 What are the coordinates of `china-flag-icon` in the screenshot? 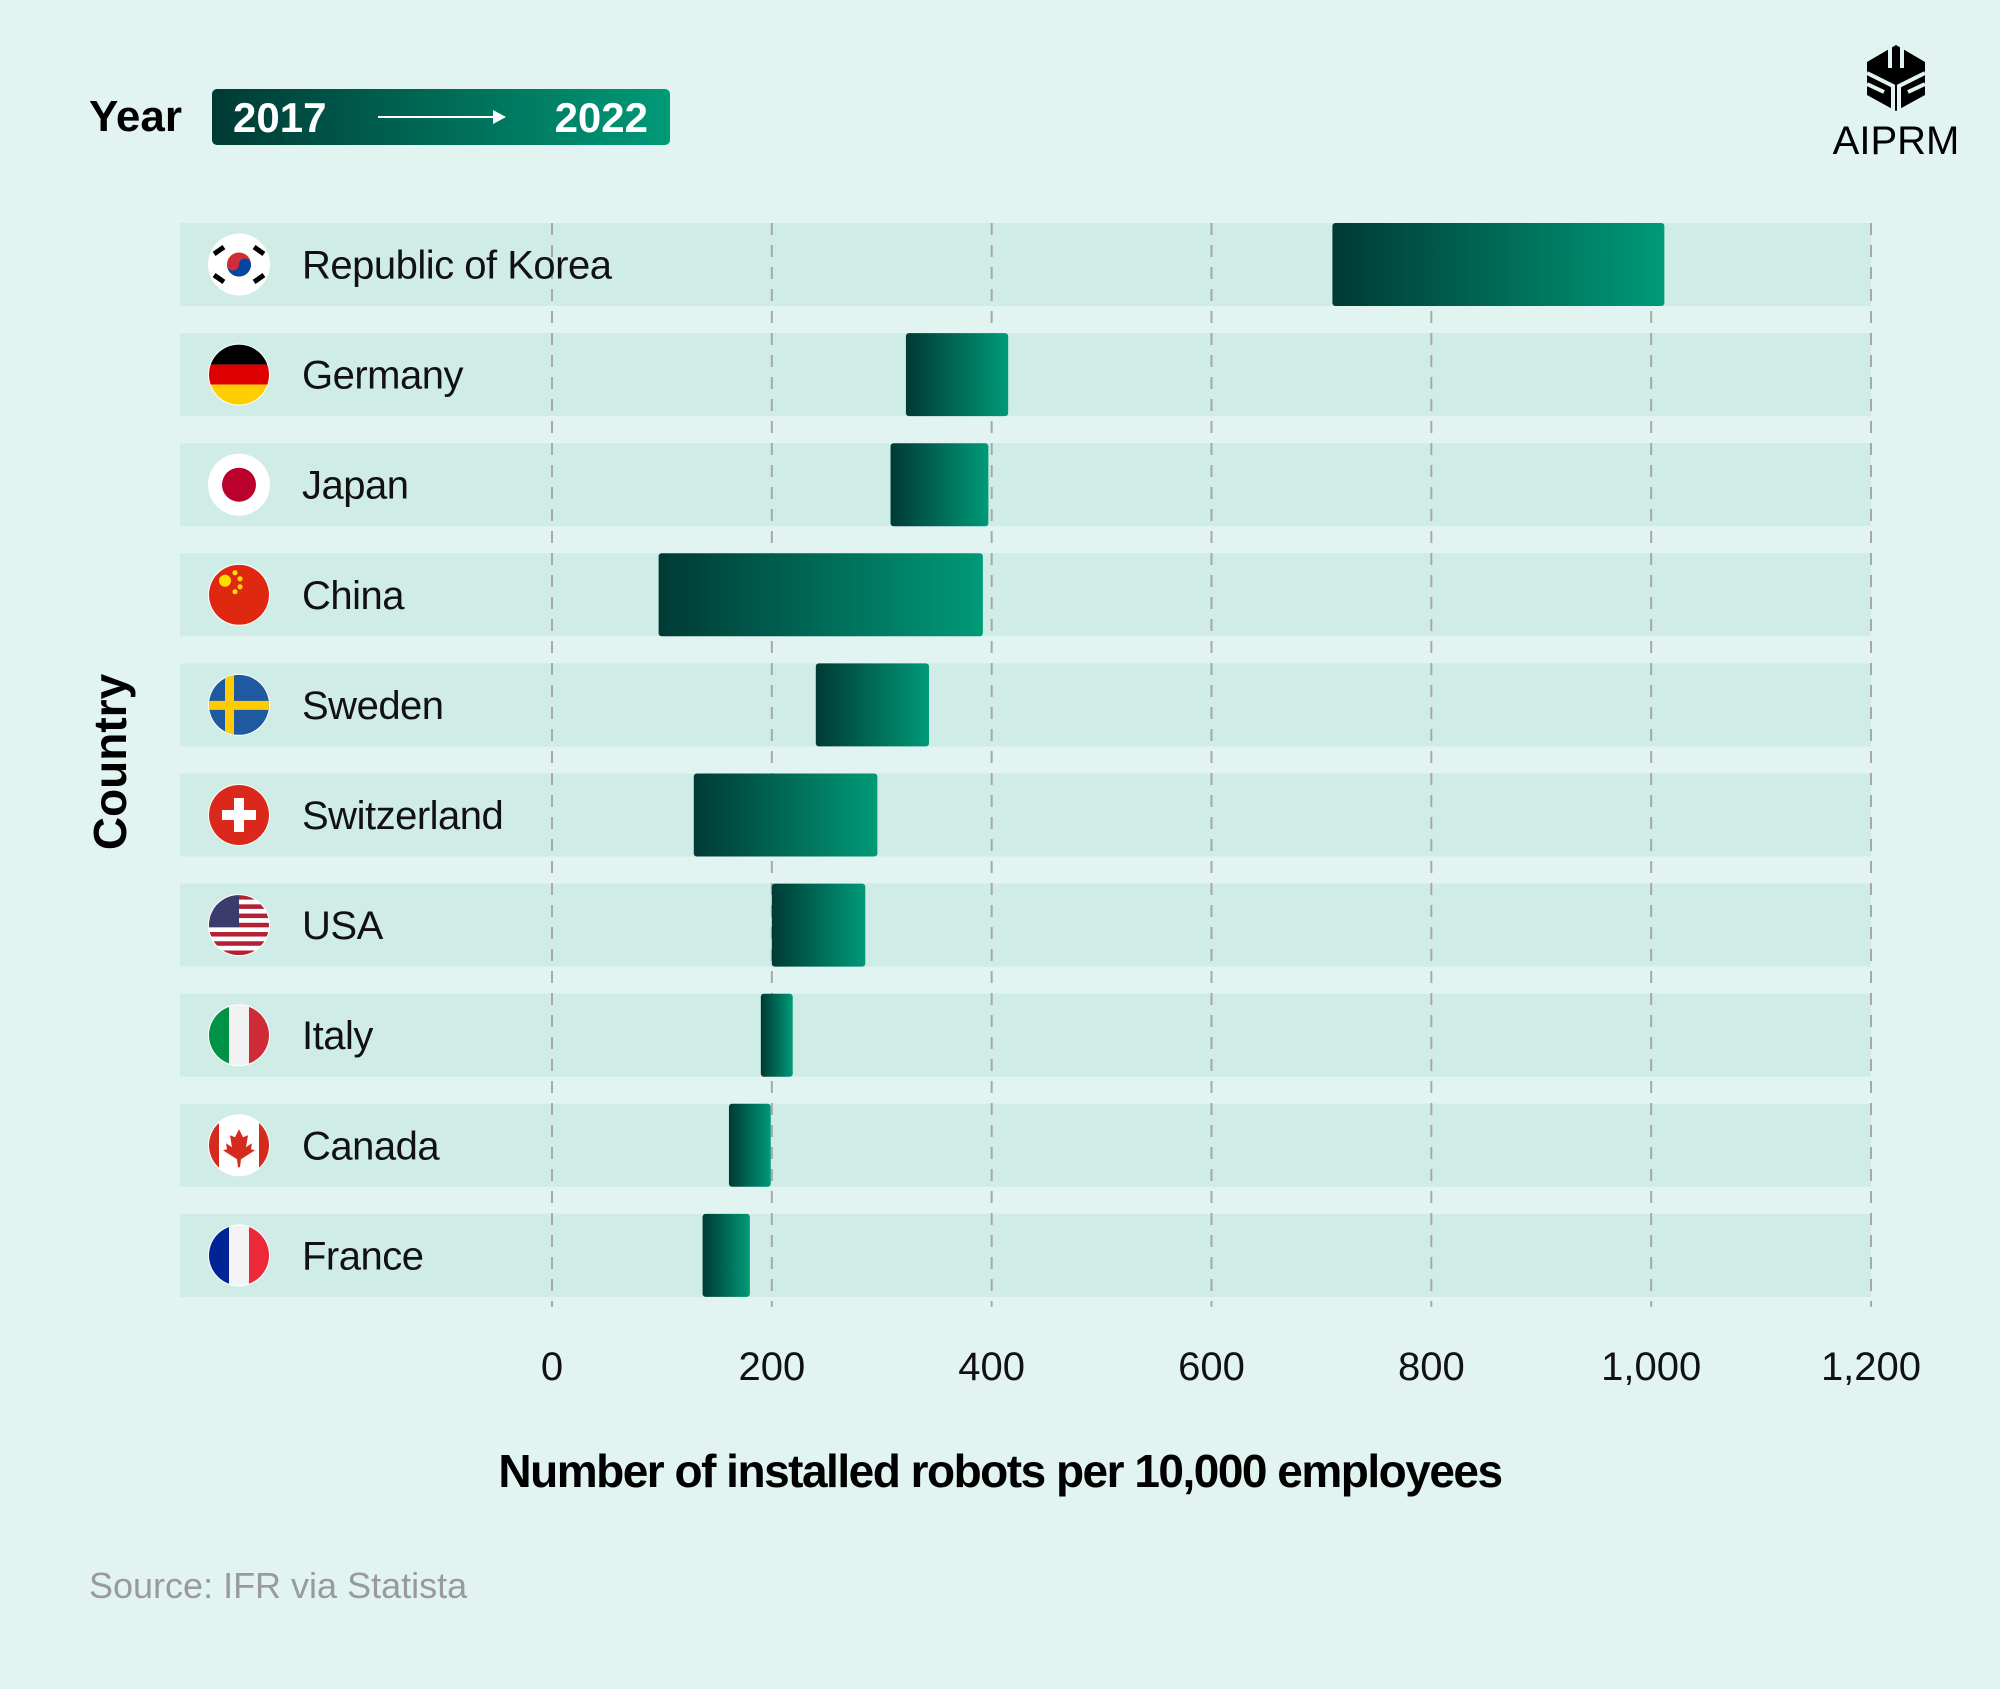 It's located at (239, 594).